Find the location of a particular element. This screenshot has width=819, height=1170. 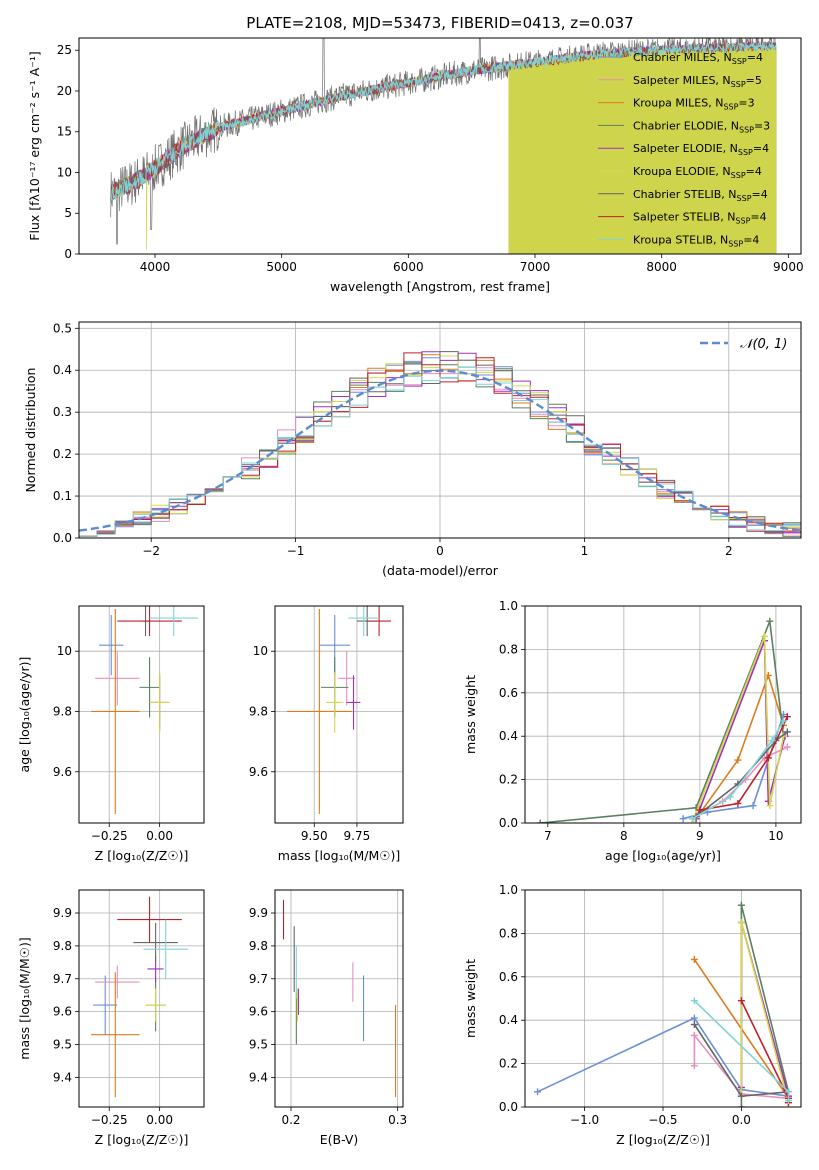

x-tick-label: 0 is located at coordinates (440, 551).